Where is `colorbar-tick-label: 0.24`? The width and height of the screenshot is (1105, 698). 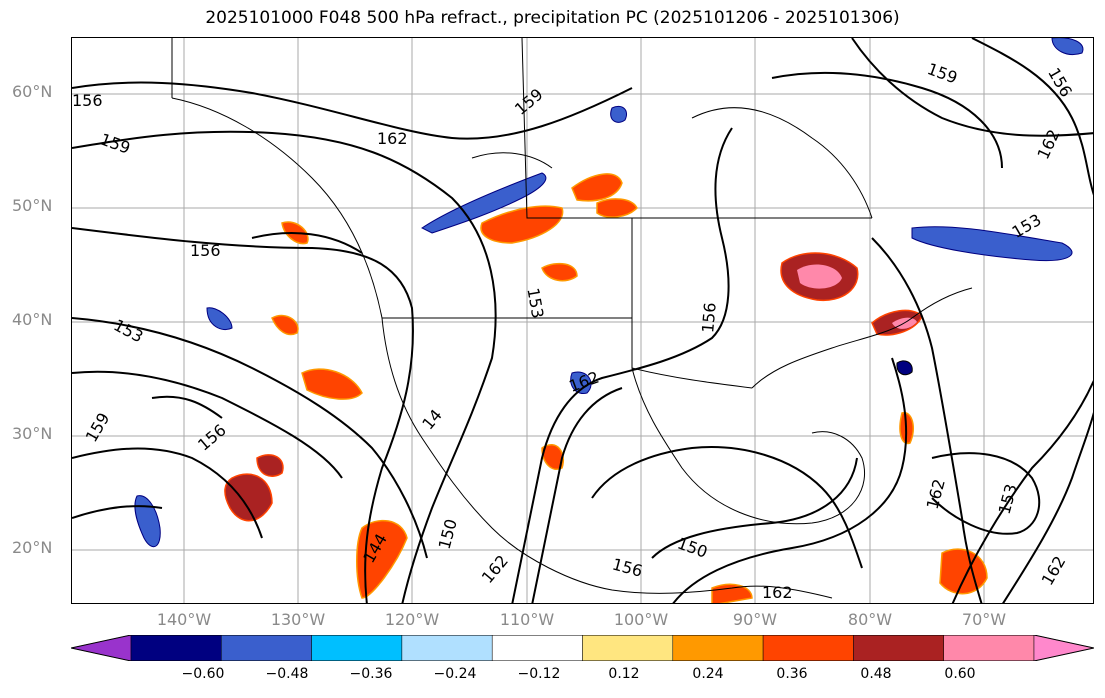 colorbar-tick-label: 0.24 is located at coordinates (708, 674).